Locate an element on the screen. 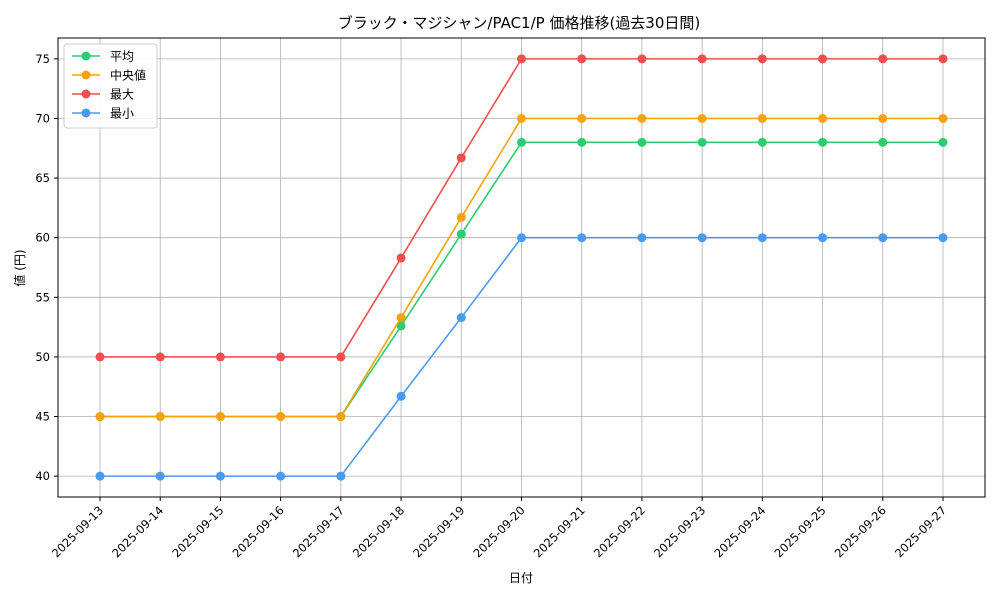  x-tick-label: 2025-09-15 is located at coordinates (197, 531).